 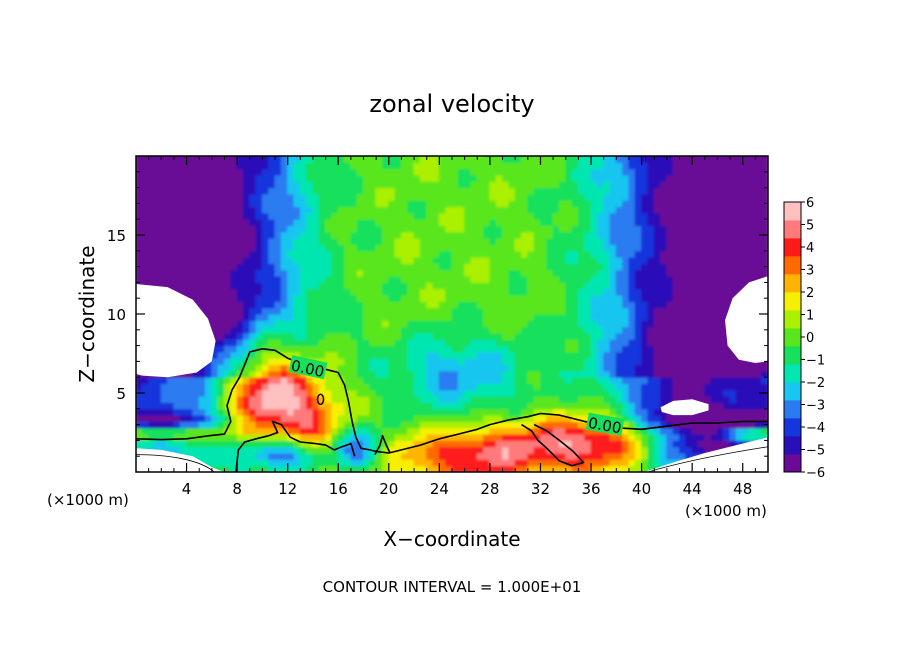 I want to click on colorbar-tick-label: −5, so click(x=815, y=451).